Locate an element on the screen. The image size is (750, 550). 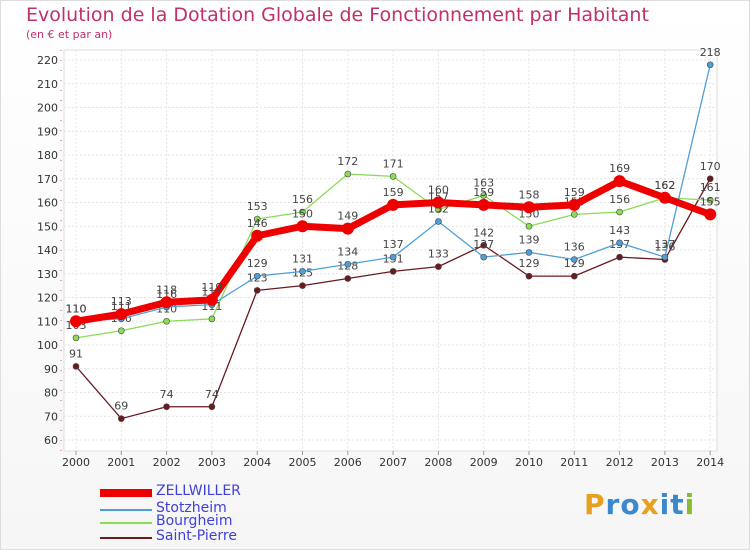
proxiti-logo: Proxiti is located at coordinates (639, 504).